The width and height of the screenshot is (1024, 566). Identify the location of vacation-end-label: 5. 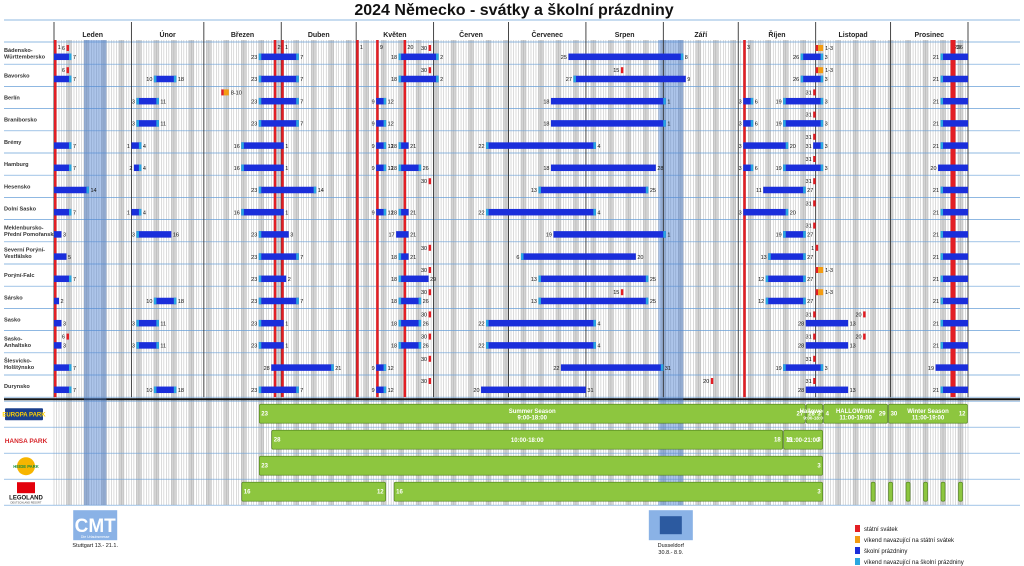
(69, 258).